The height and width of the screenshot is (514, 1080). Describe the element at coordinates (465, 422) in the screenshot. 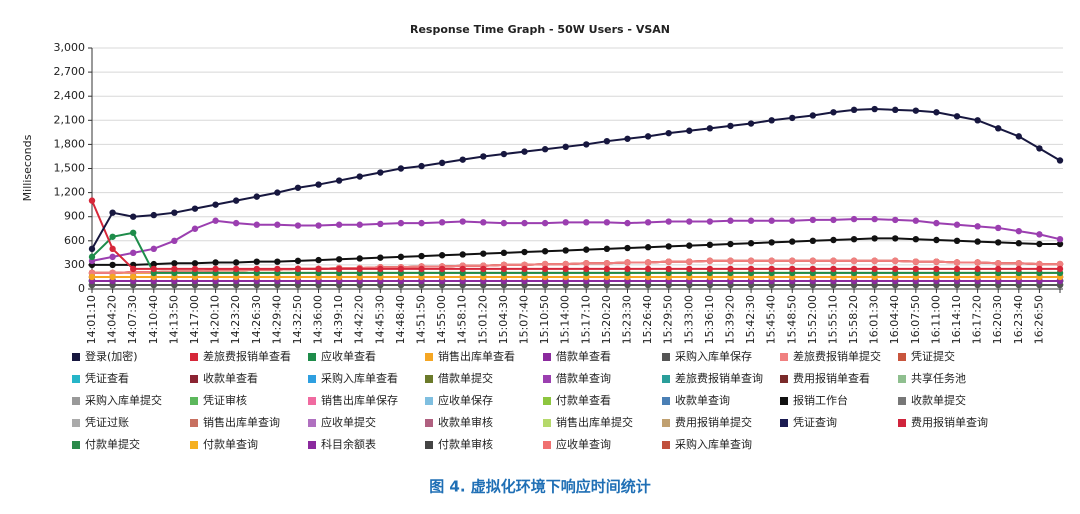

I see `legend-label: 收款单审核` at that location.